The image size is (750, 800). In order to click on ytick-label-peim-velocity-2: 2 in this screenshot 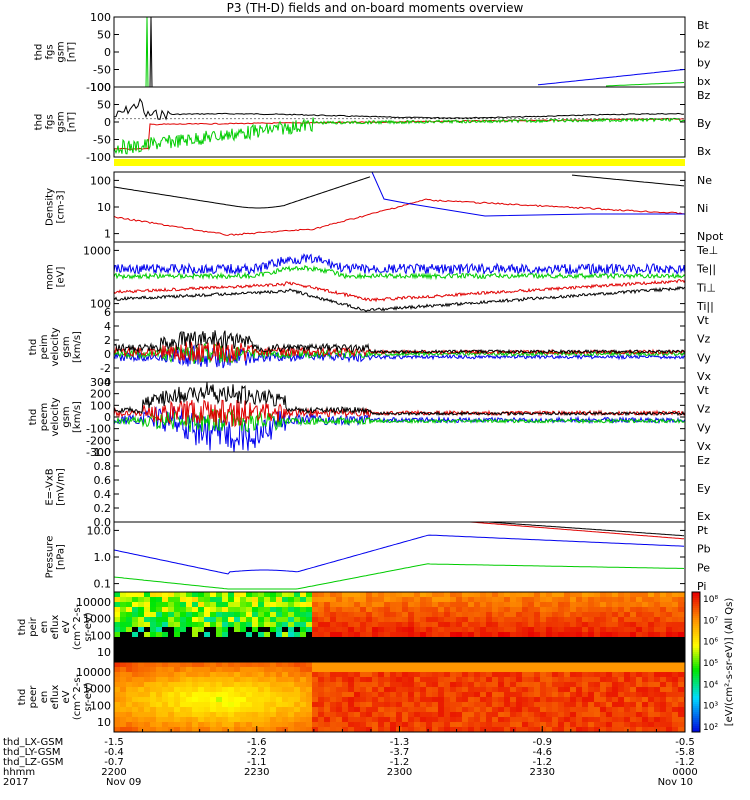, I will do `click(107, 340)`.